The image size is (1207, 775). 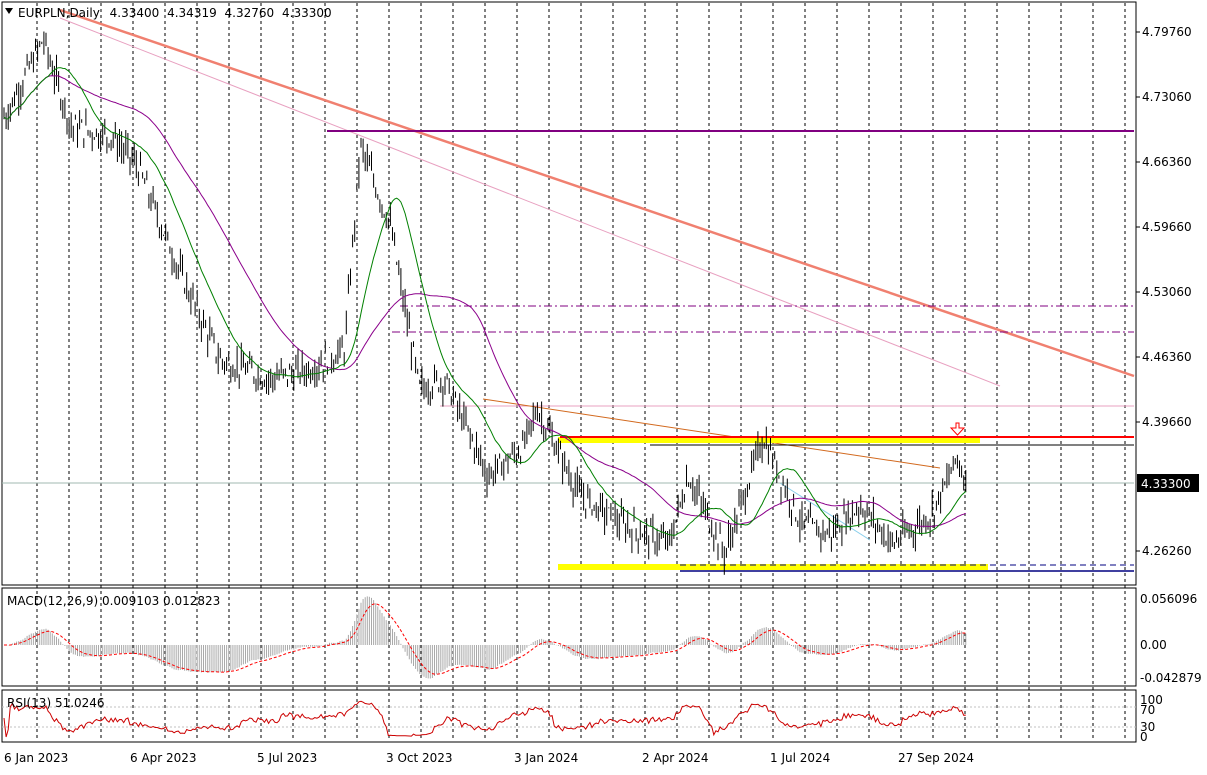 I want to click on price-tick: 4.53060, so click(x=1167, y=292).